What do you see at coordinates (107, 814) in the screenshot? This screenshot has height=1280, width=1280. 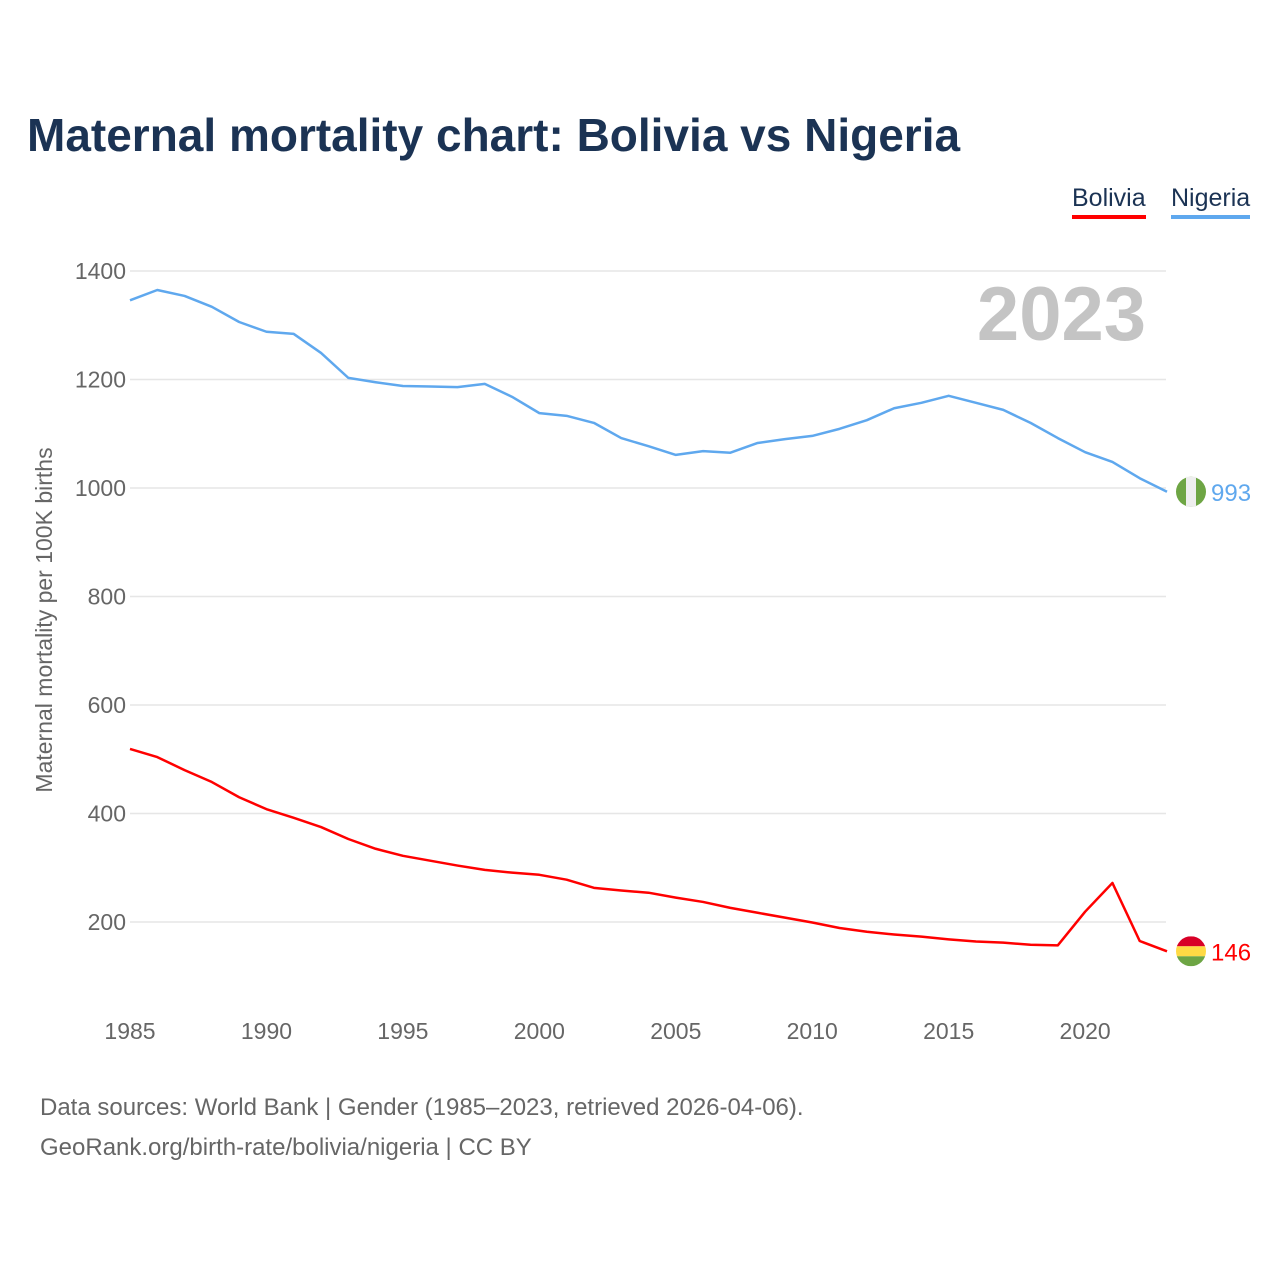 I see `y-tick-label: 400` at bounding box center [107, 814].